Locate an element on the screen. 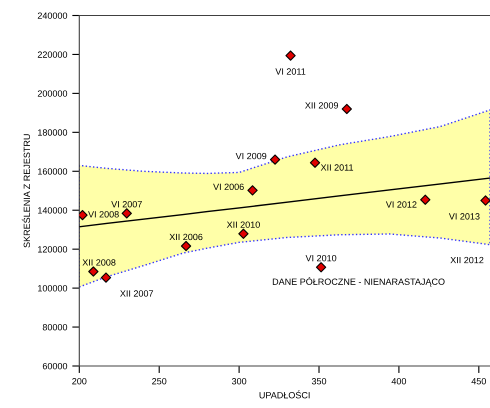  y-tick-label: 180000 is located at coordinates (53, 132).